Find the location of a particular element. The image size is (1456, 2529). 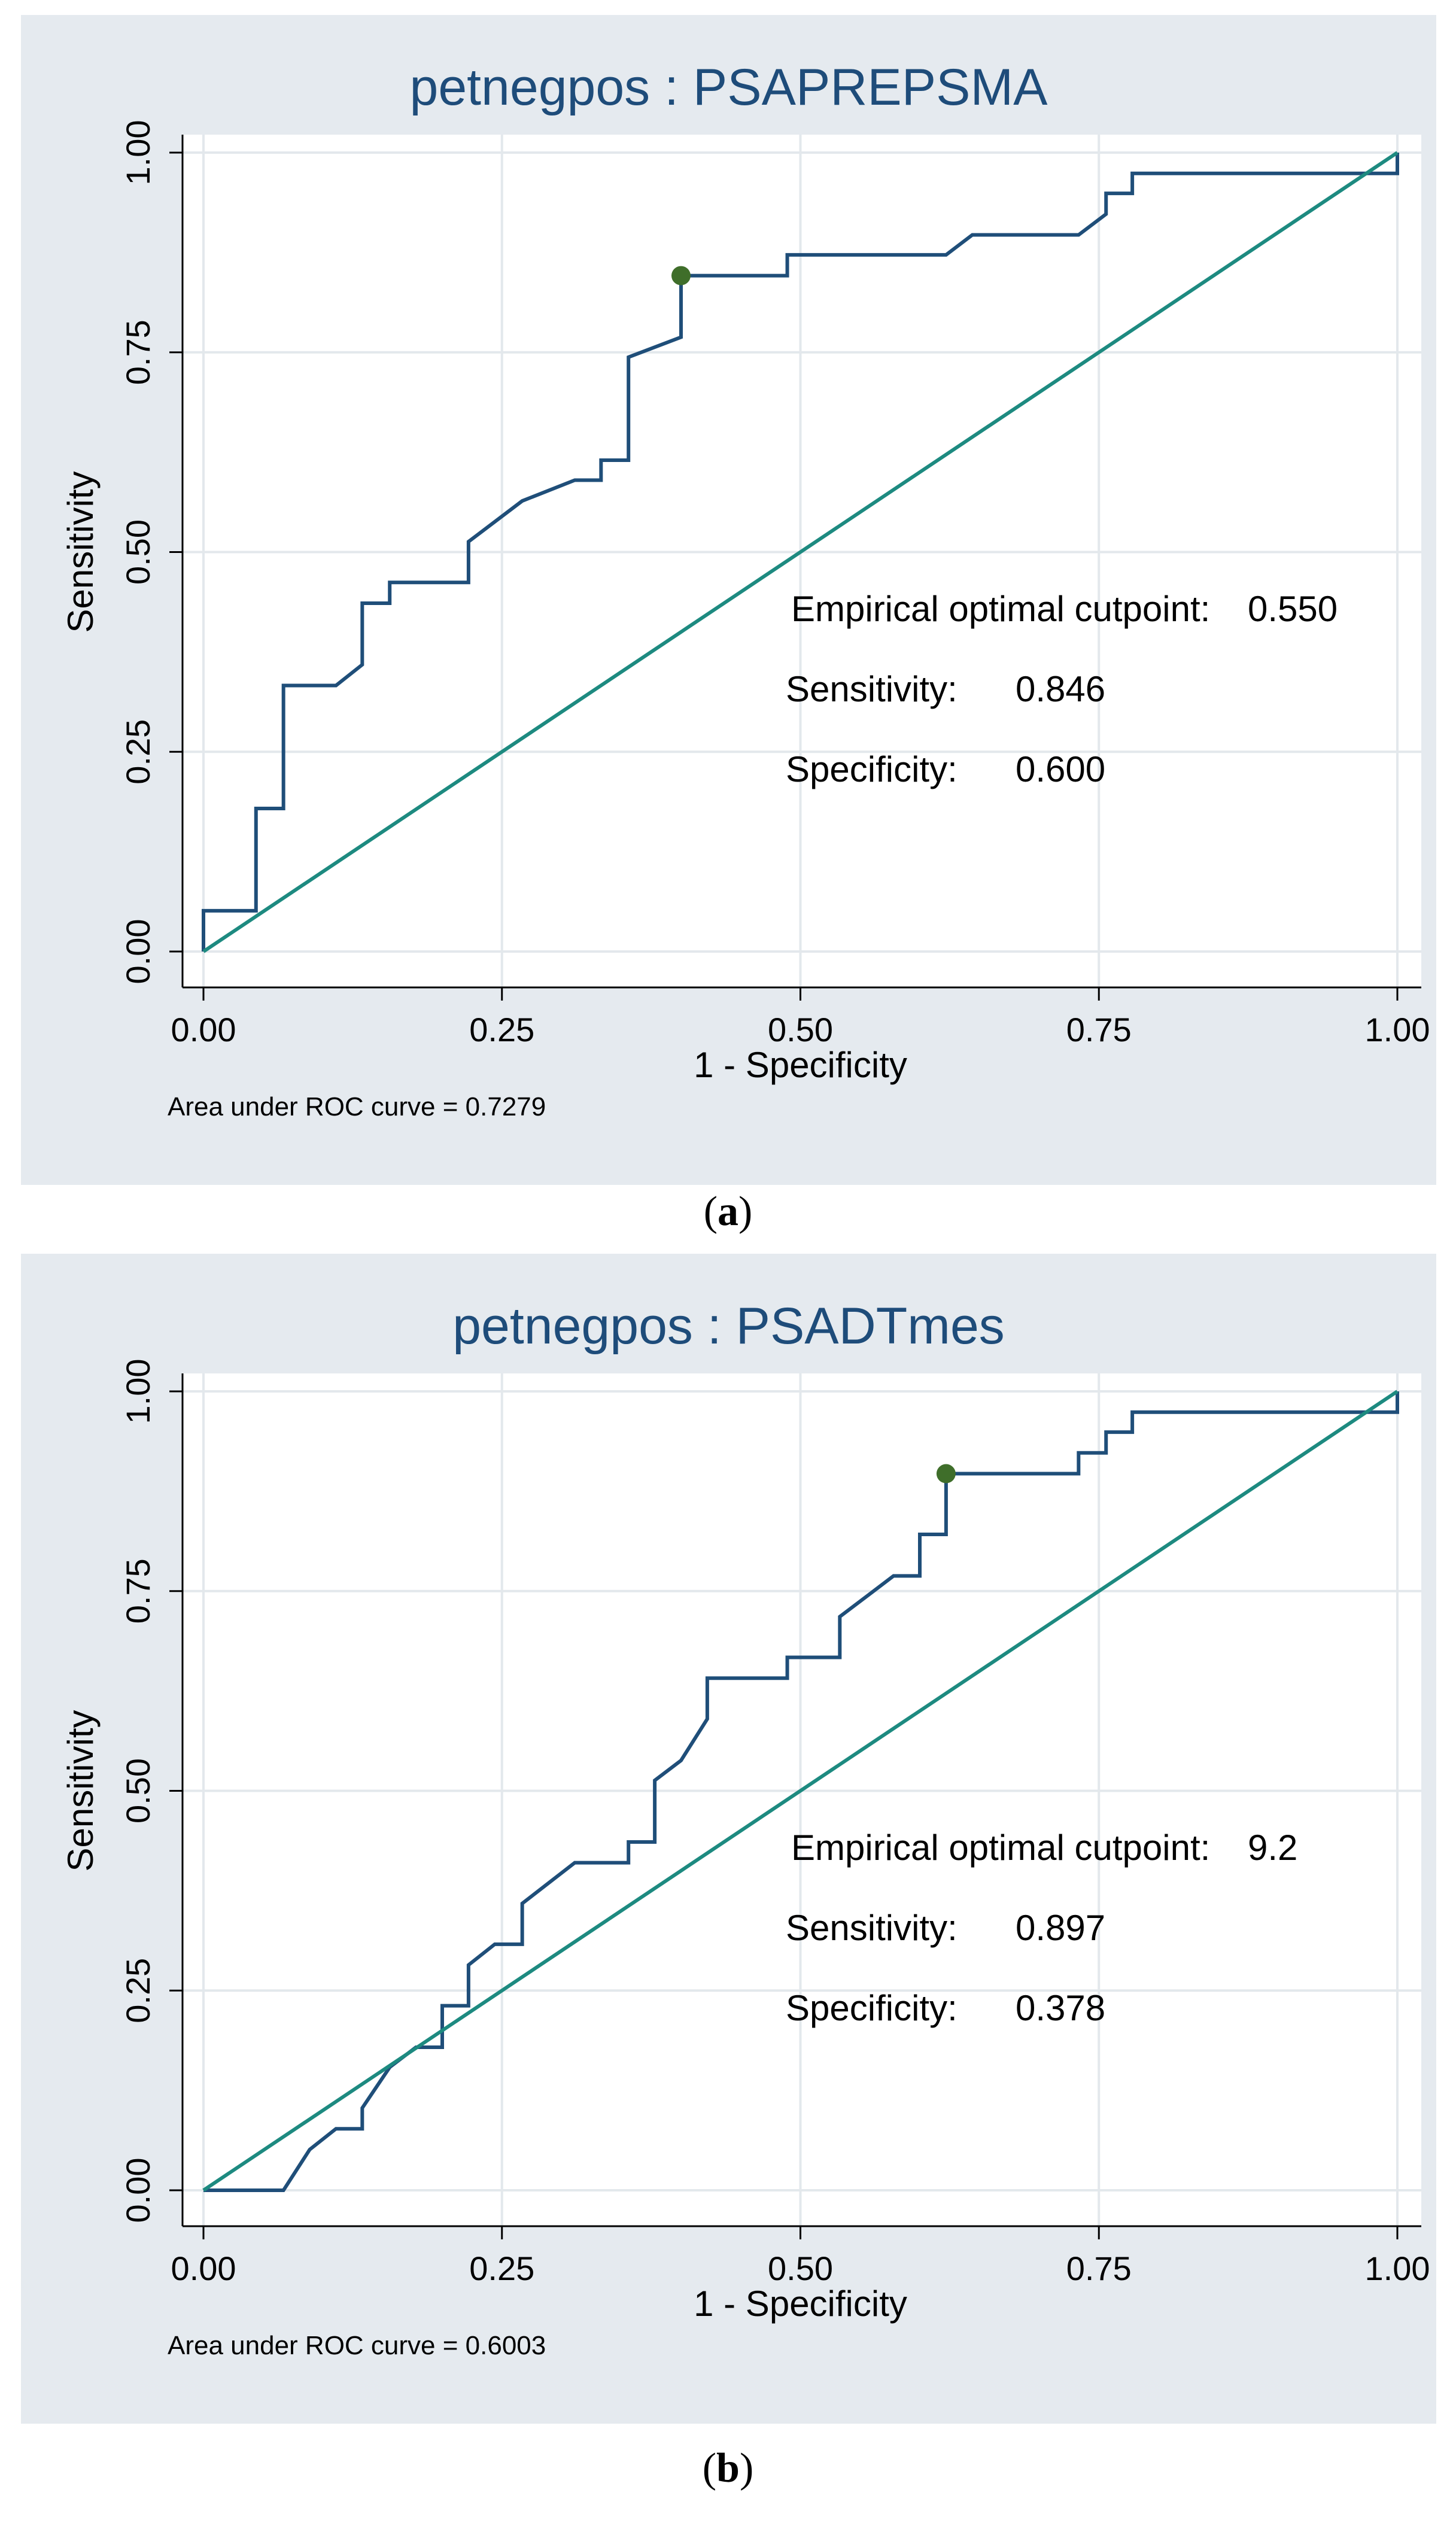

cutpoint-value: 0.550 is located at coordinates (1293, 609).